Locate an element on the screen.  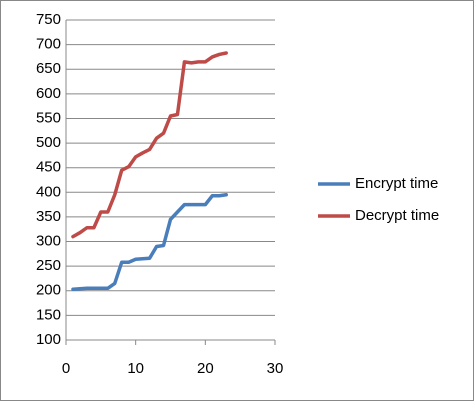
data-line is located at coordinates (149, 242).